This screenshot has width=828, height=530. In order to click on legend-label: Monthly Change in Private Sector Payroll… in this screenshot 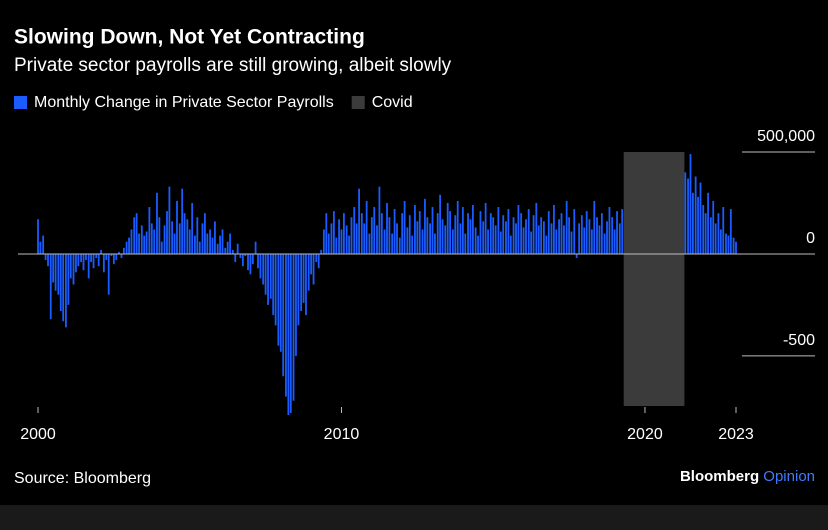, I will do `click(184, 102)`.